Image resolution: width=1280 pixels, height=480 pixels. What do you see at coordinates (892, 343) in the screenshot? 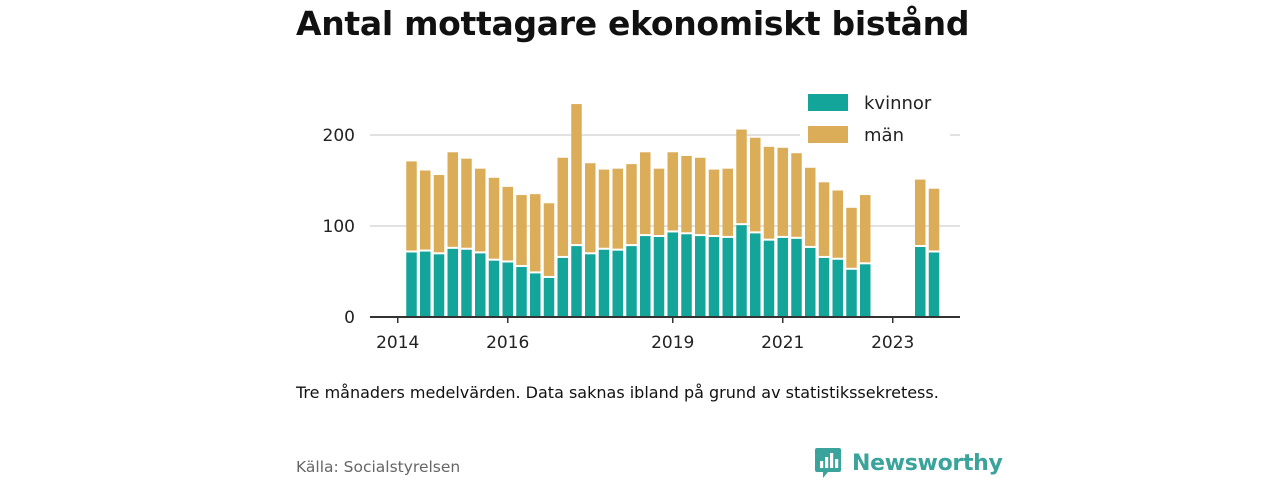
I see `x-tick-label: 2023` at bounding box center [892, 343].